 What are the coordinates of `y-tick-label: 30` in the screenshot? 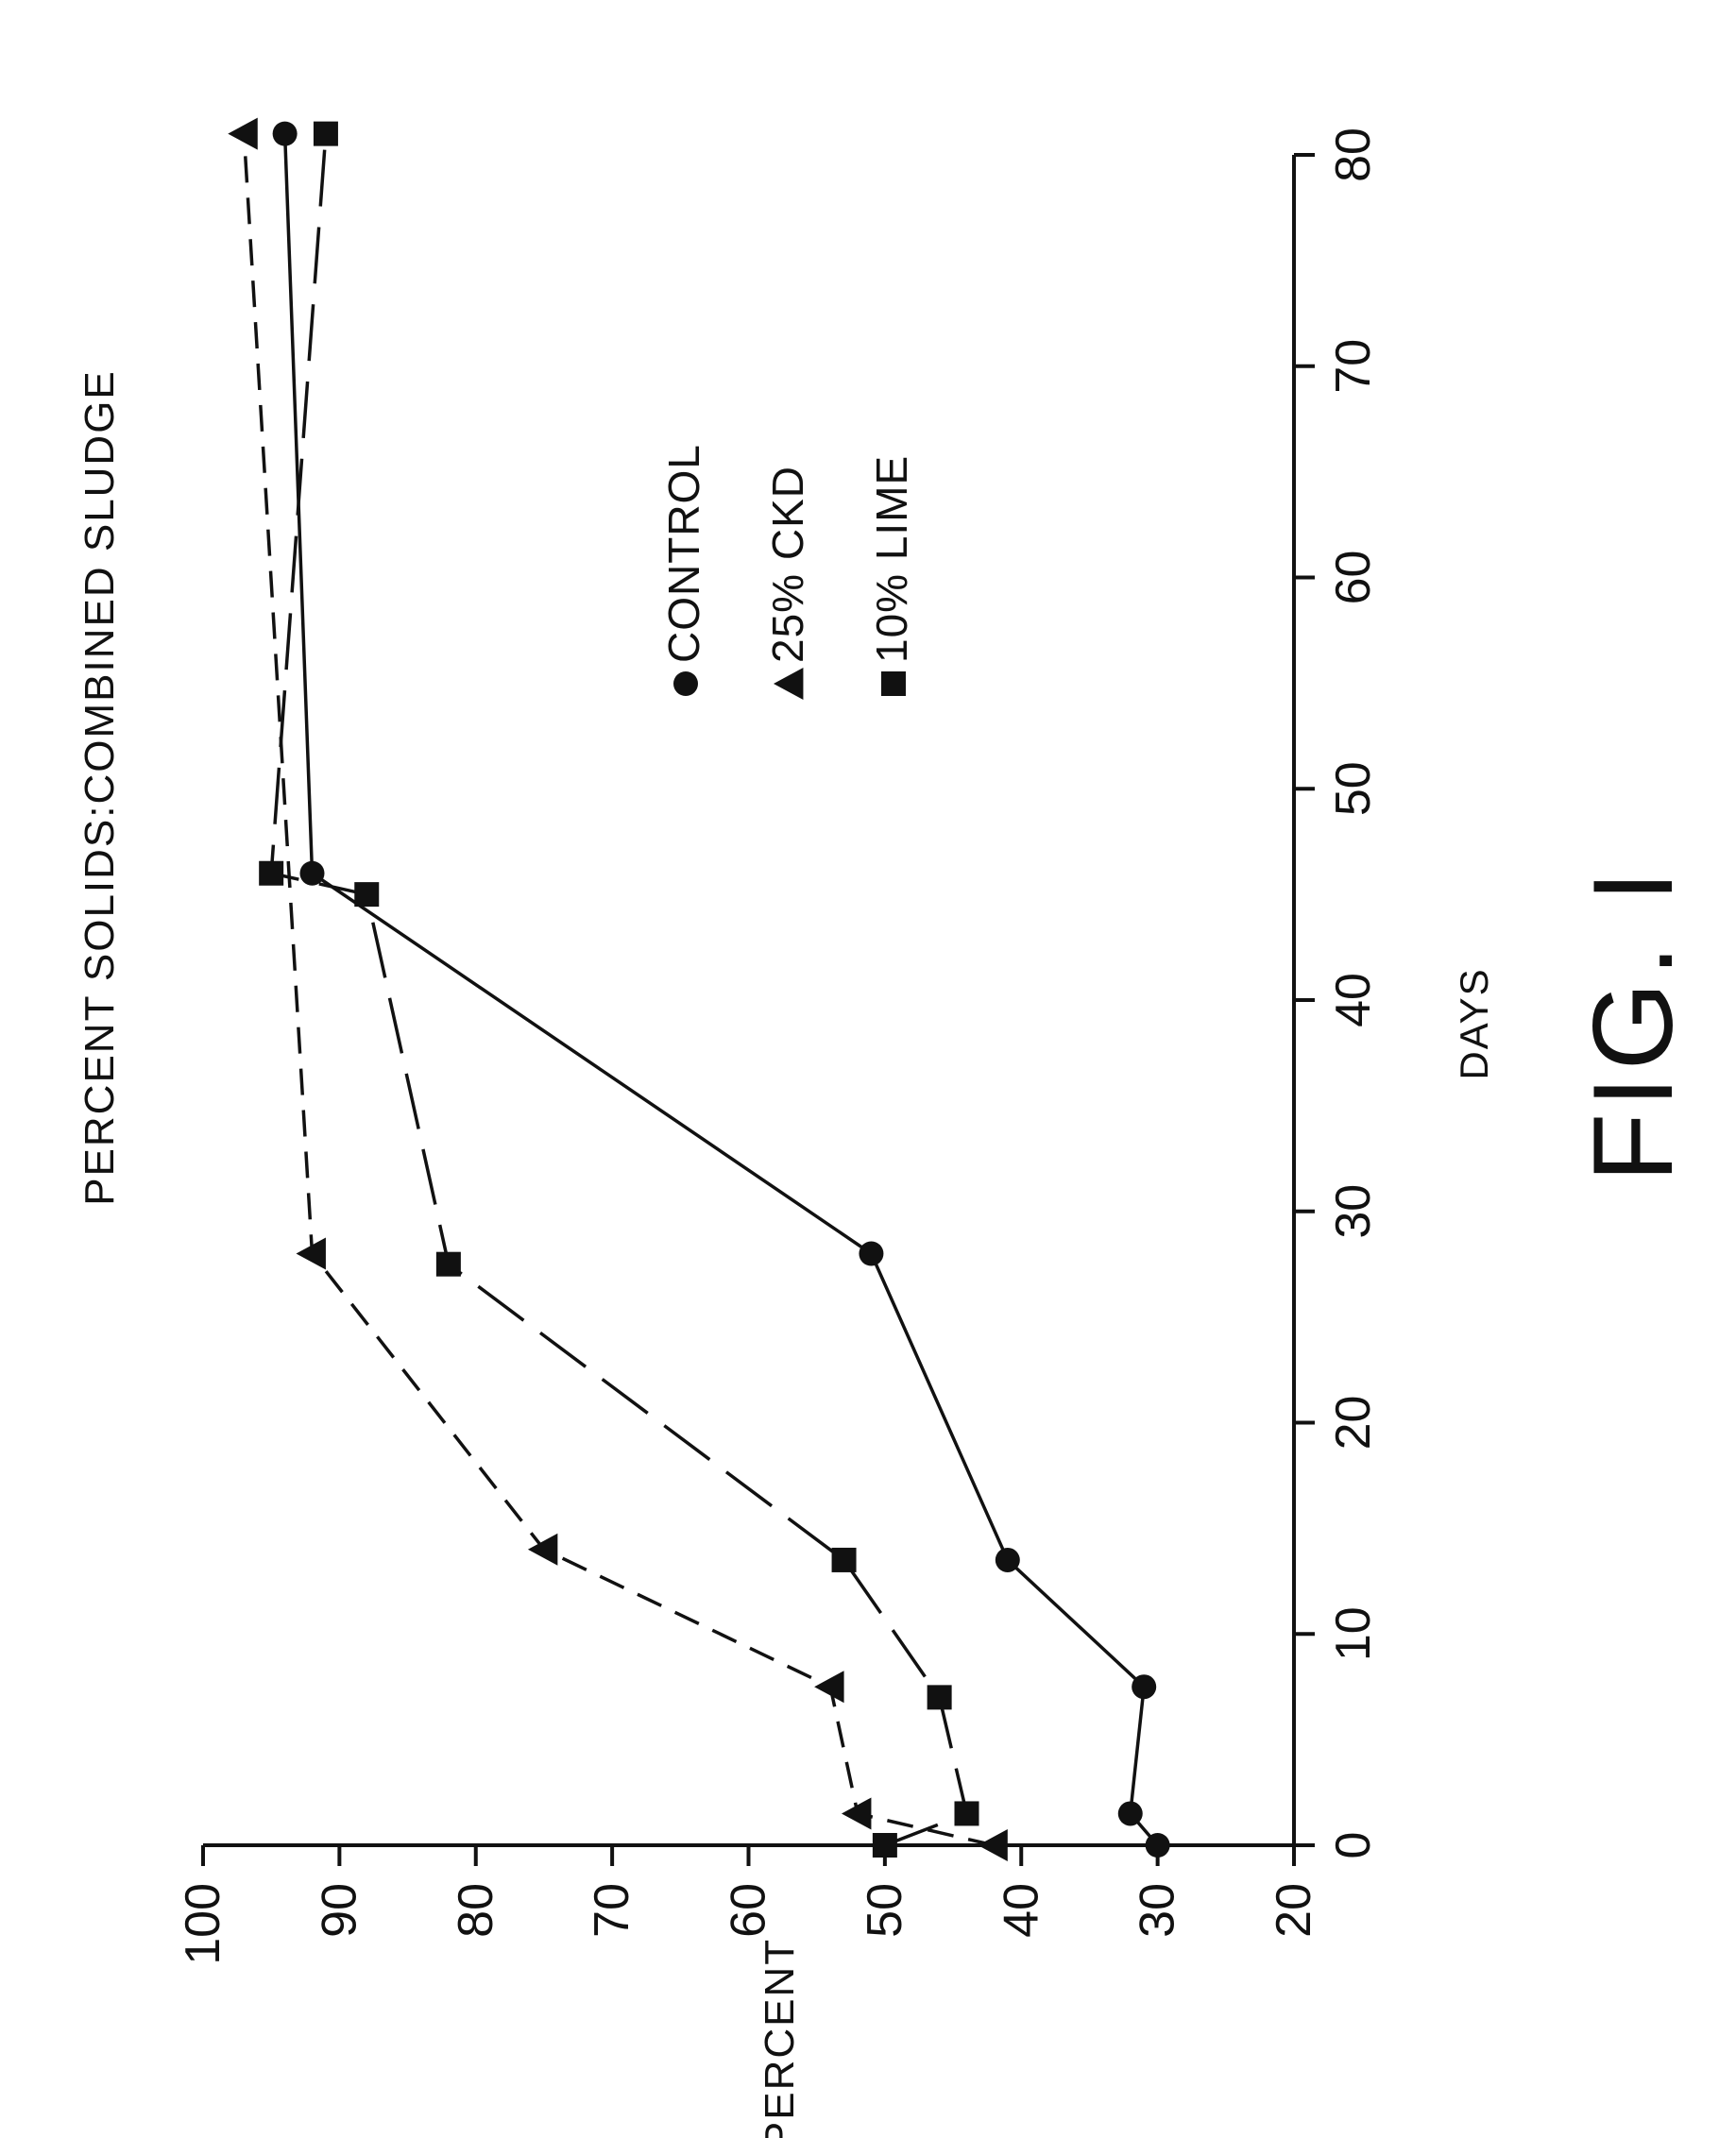 It's located at (1158, 1910).